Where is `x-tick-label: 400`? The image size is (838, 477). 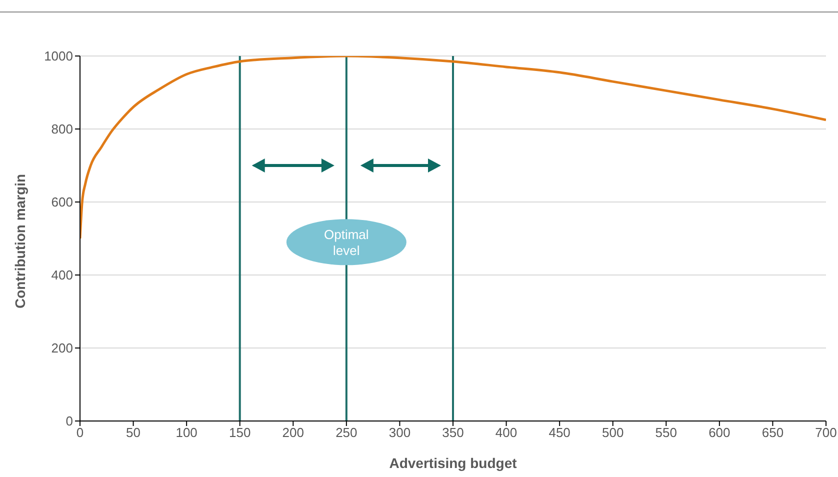 x-tick-label: 400 is located at coordinates (506, 432).